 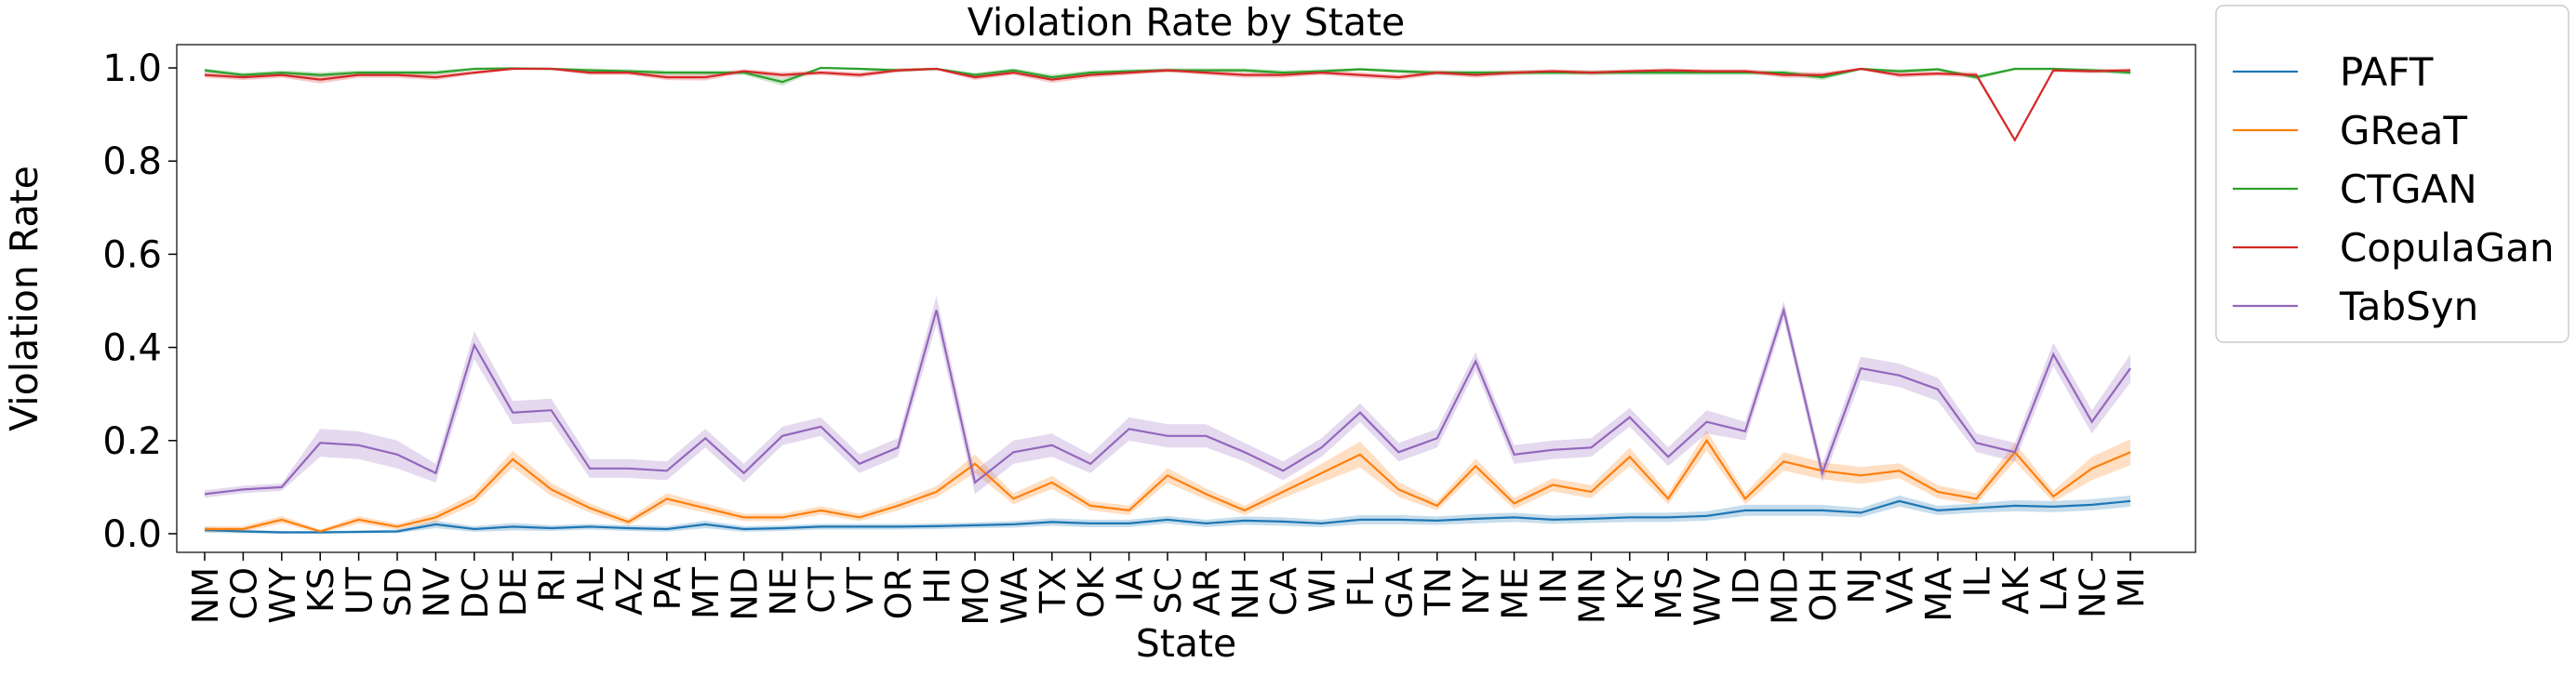 What do you see at coordinates (1206, 592) in the screenshot?
I see `x-tick-label: AR` at bounding box center [1206, 592].